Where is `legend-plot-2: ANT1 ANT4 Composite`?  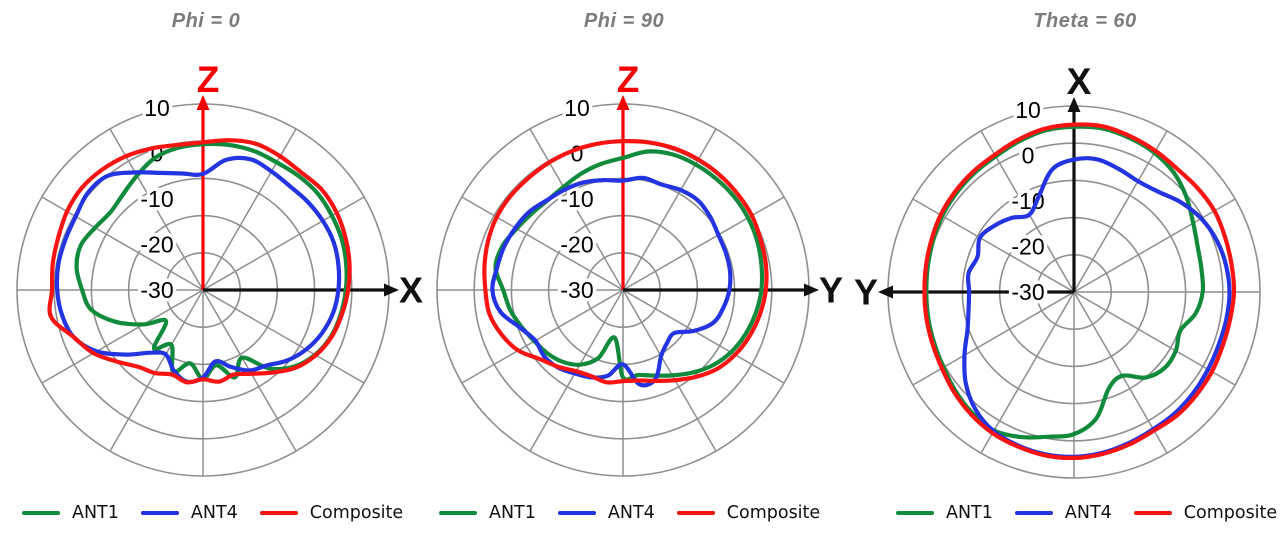
legend-plot-2: ANT1 ANT4 Composite is located at coordinates (640, 513).